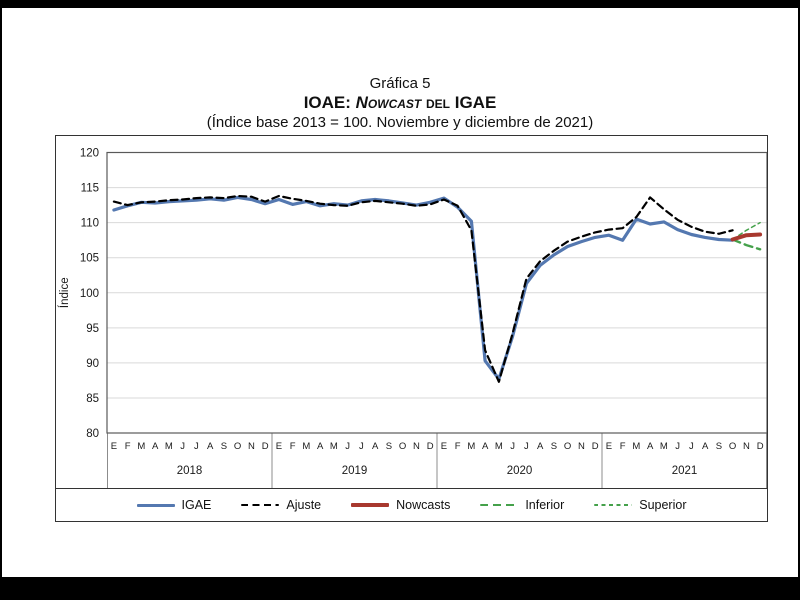 The height and width of the screenshot is (600, 800). Describe the element at coordinates (92, 329) in the screenshot. I see `y-axis-tick-label: 95` at that location.